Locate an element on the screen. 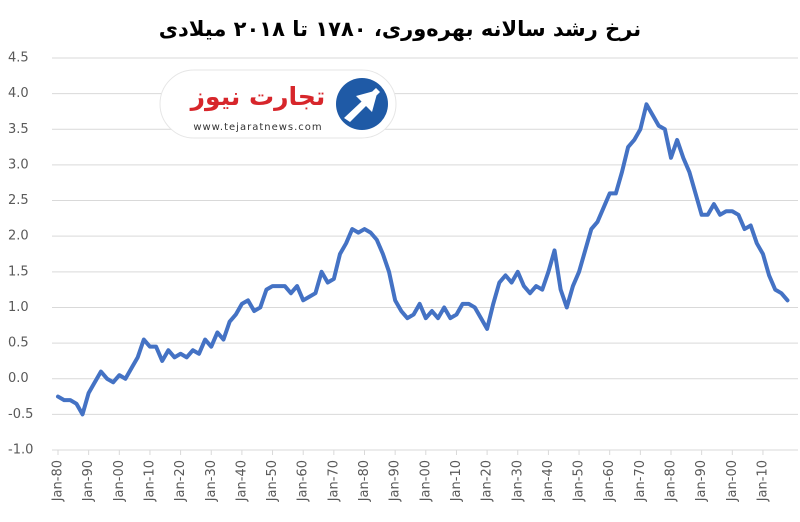 This screenshot has width=800, height=522. y-tick-label: 3.5 is located at coordinates (18, 129).